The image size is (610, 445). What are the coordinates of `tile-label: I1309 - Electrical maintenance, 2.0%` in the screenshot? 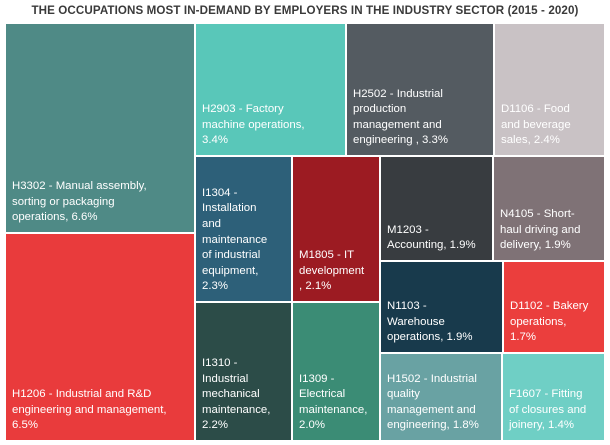 It's located at (333, 402).